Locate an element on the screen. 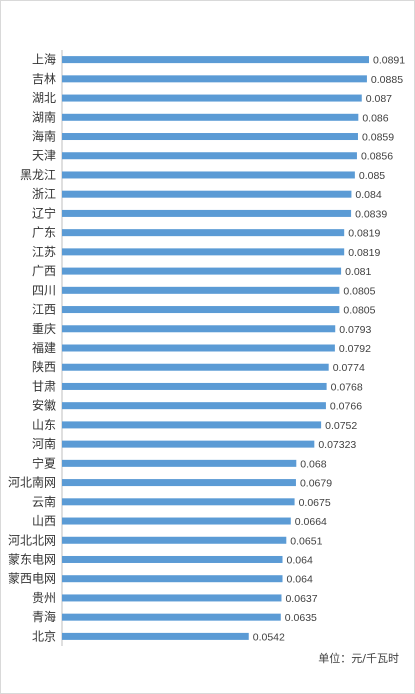 The height and width of the screenshot is (694, 415). value-label: 0.0635 is located at coordinates (301, 618).